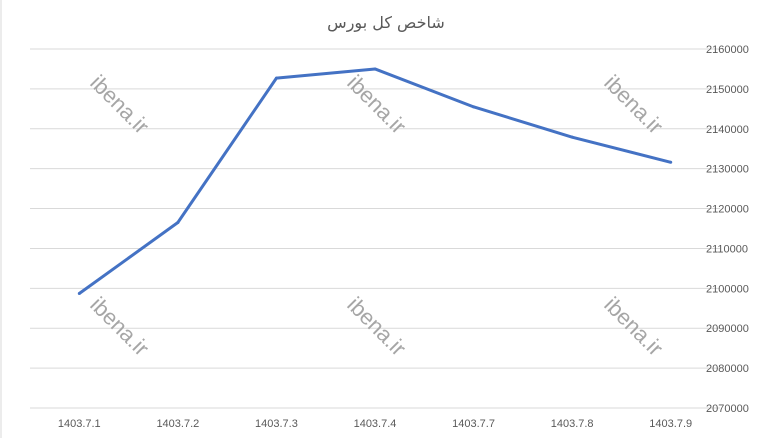 The image size is (773, 438). I want to click on chart-title: شاخص کل بورس, so click(386, 23).